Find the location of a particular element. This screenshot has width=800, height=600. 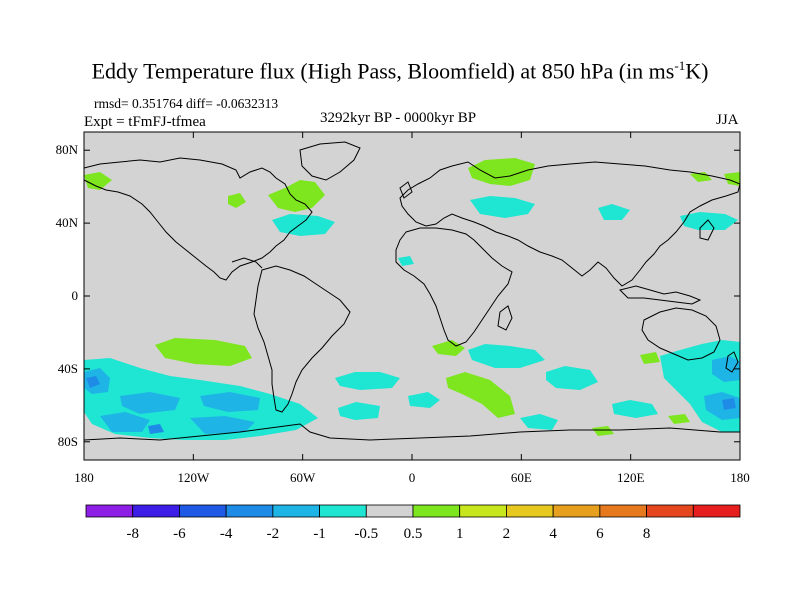

coastline-new-zealand is located at coordinates (732, 362).